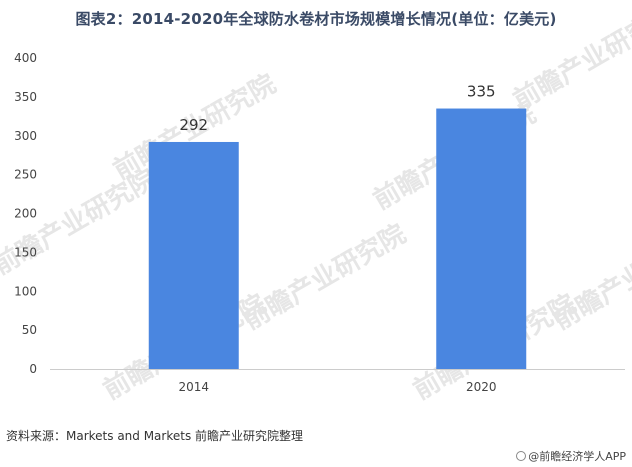 This screenshot has height=467, width=632. I want to click on data-labels: 292 335, so click(337, 108).